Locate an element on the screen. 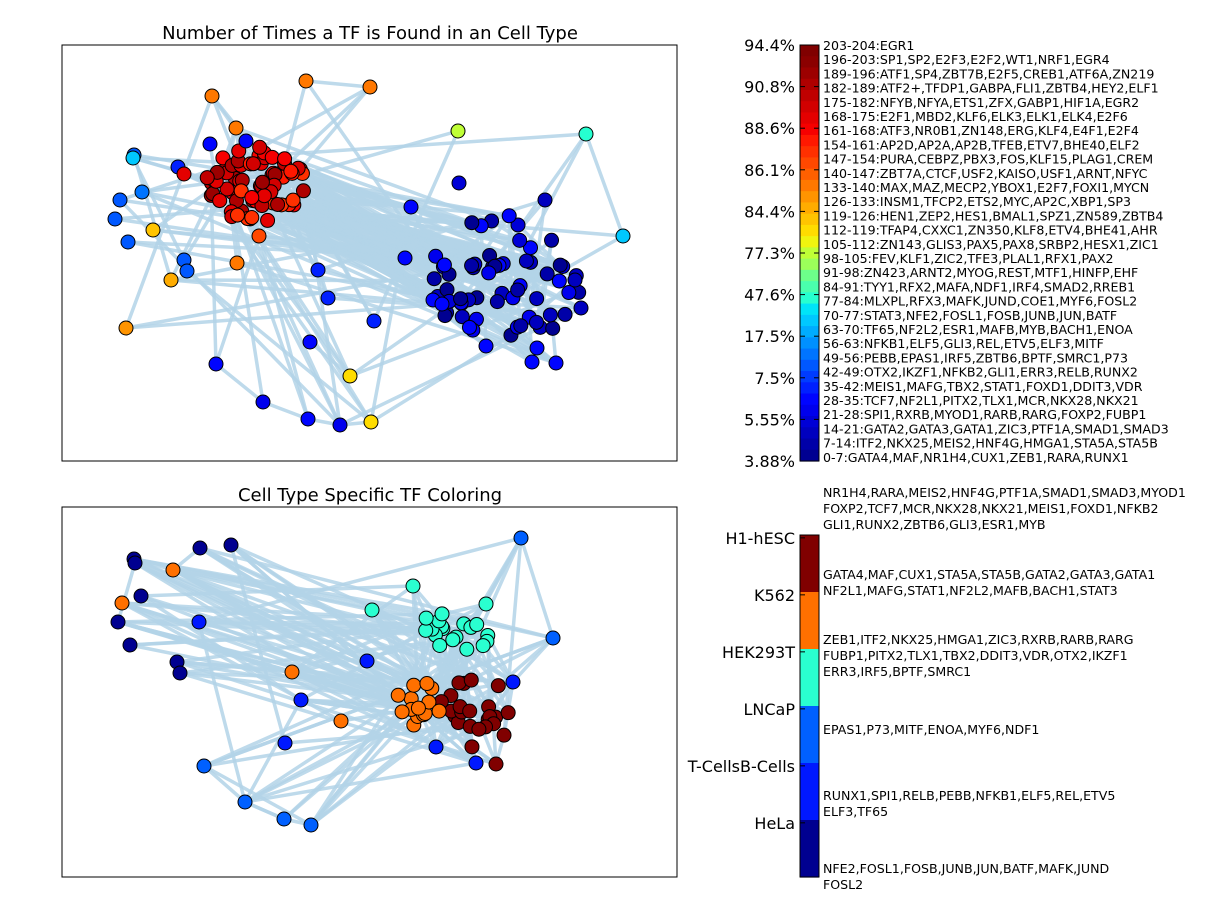 The height and width of the screenshot is (923, 1230). bottom-colorbar-group-line: ERR3,IRF5,BPTF,SMRC1 is located at coordinates (897, 671).